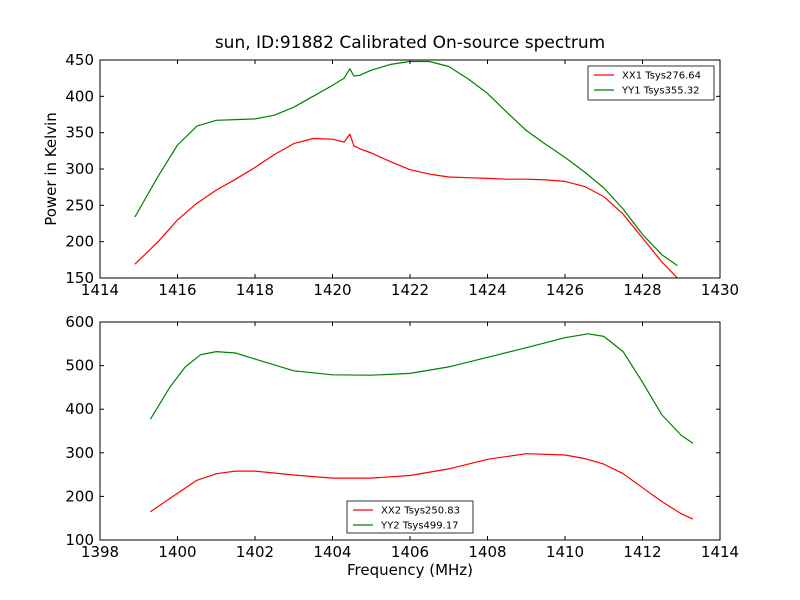 This screenshot has height=600, width=800. What do you see at coordinates (51, 169) in the screenshot?
I see `y-axis-label: Power in Kelvin` at bounding box center [51, 169].